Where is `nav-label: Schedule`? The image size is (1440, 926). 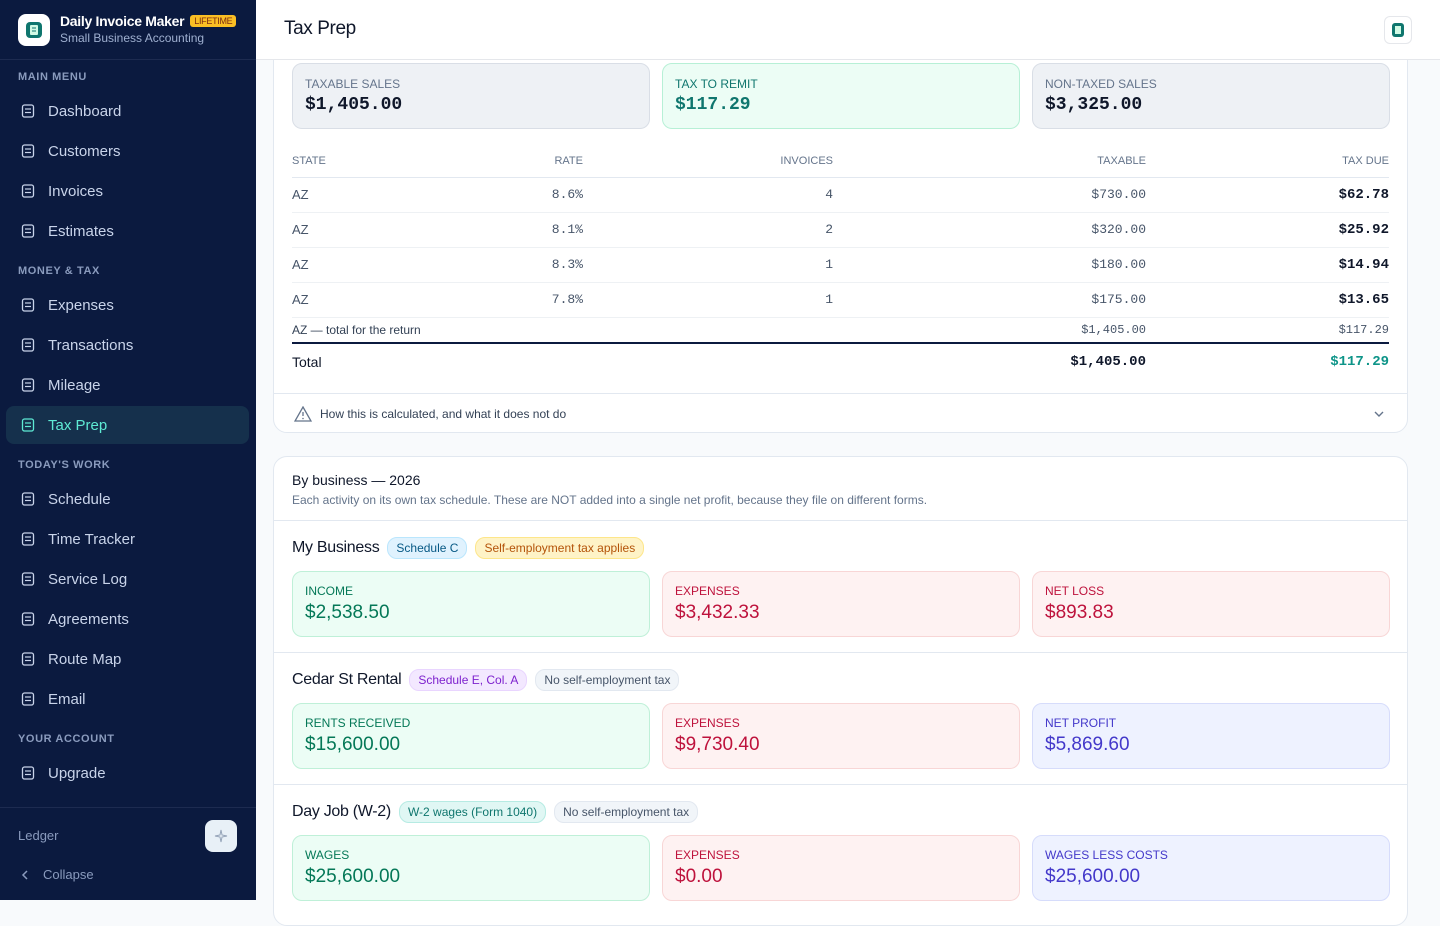
nav-label: Schedule is located at coordinates (79, 499).